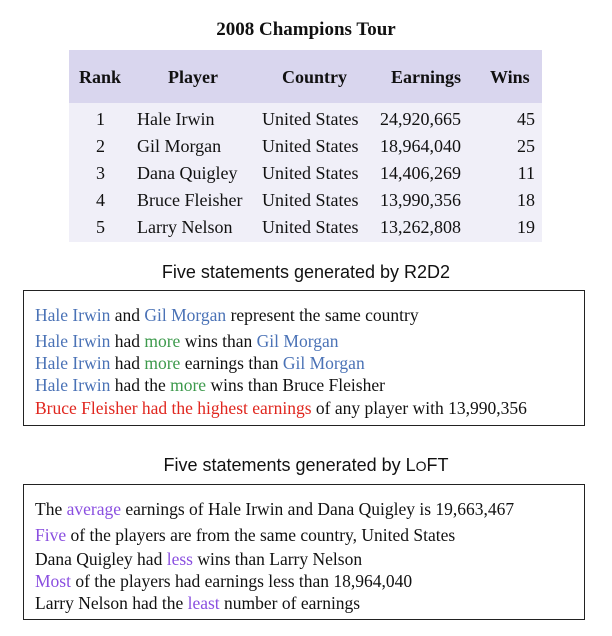 Image resolution: width=612 pixels, height=636 pixels. I want to click on cell-wins: 19, so click(526, 227).